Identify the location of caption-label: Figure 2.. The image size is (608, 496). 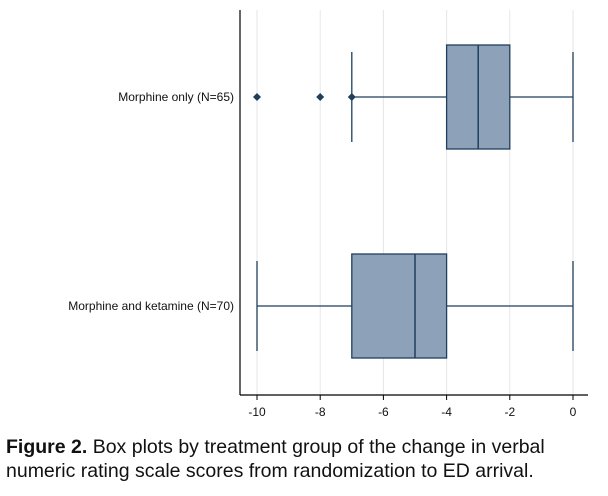
(47, 447).